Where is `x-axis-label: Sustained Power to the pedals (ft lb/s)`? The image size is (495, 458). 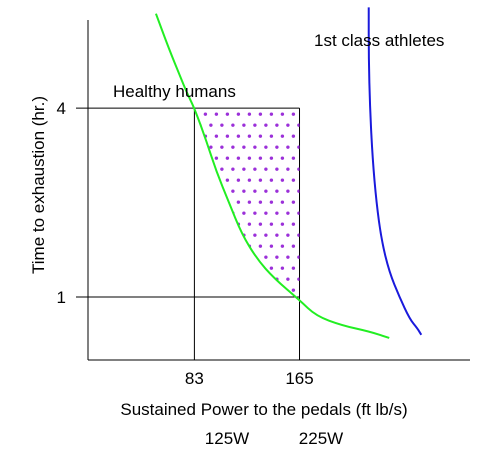 x-axis-label: Sustained Power to the pedals (ft lb/s) is located at coordinates (263, 409).